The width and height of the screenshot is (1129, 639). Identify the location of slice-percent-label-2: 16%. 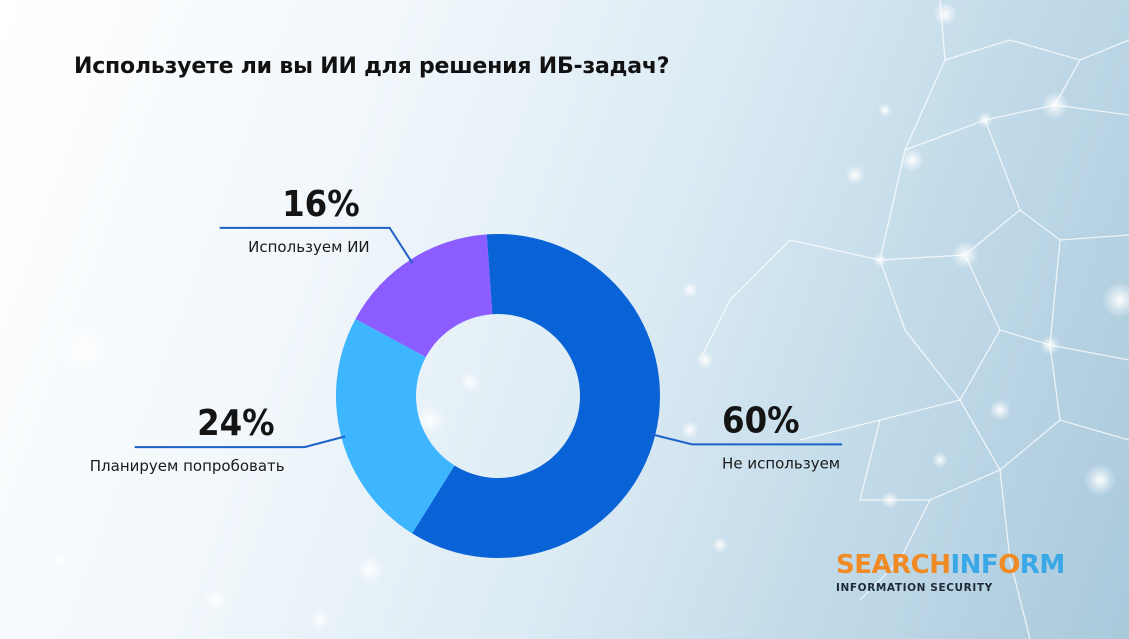
(321, 204).